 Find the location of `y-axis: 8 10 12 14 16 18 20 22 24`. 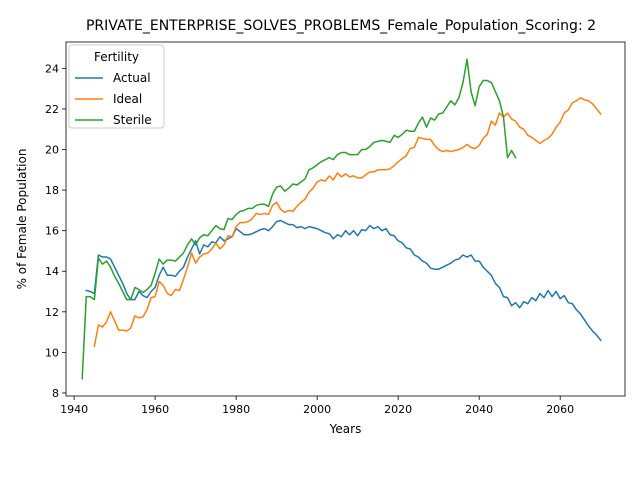

y-axis: 8 10 12 14 16 18 20 22 24 is located at coordinates (55, 231).